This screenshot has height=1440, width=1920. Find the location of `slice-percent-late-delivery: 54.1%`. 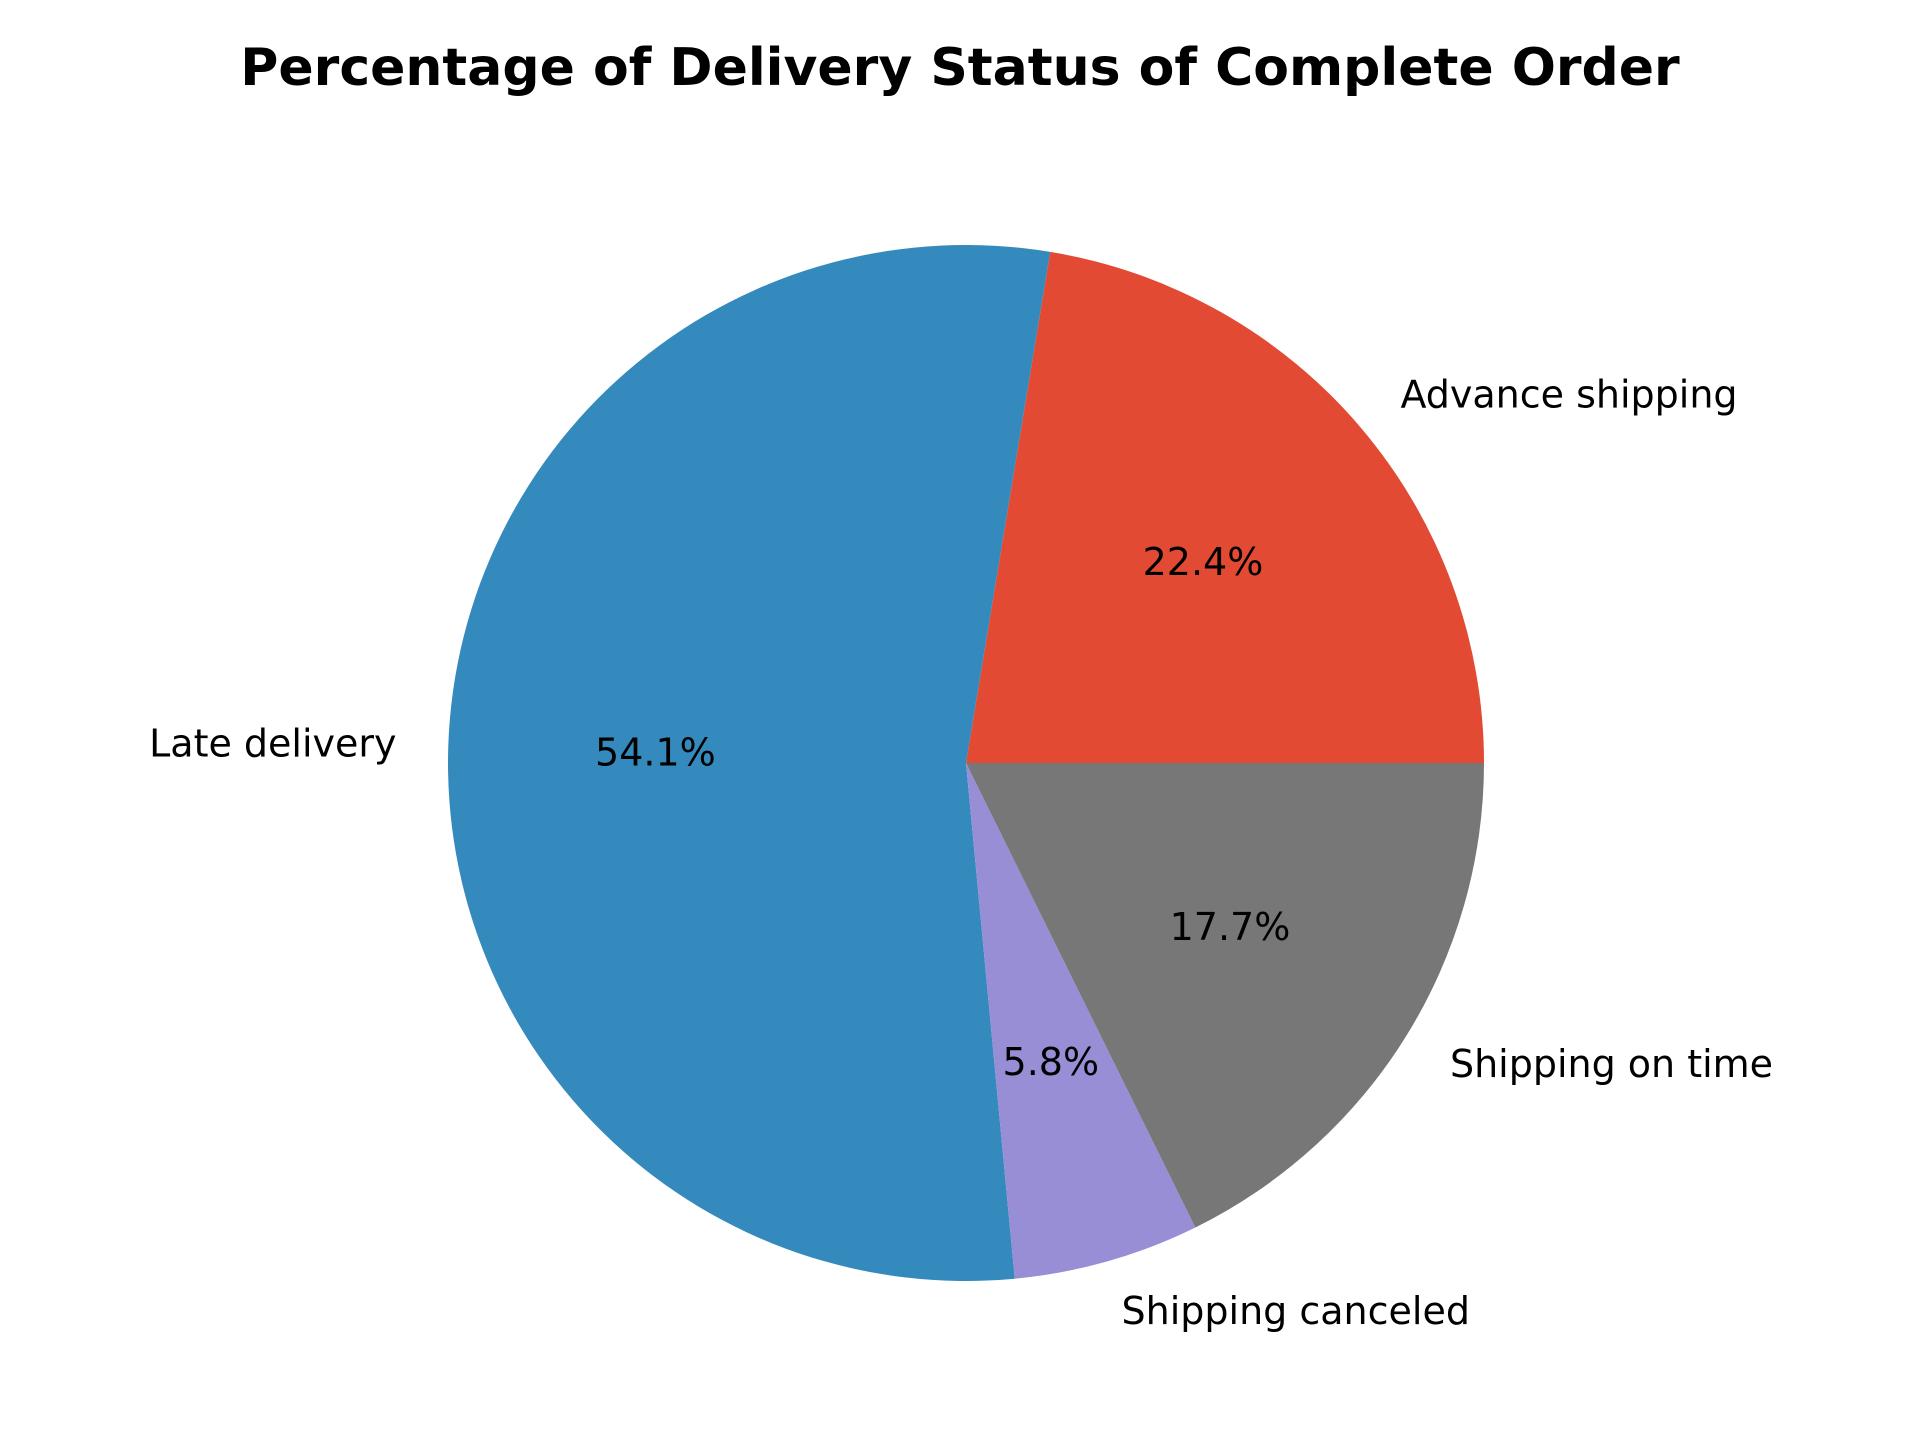

slice-percent-late-delivery: 54.1% is located at coordinates (655, 752).